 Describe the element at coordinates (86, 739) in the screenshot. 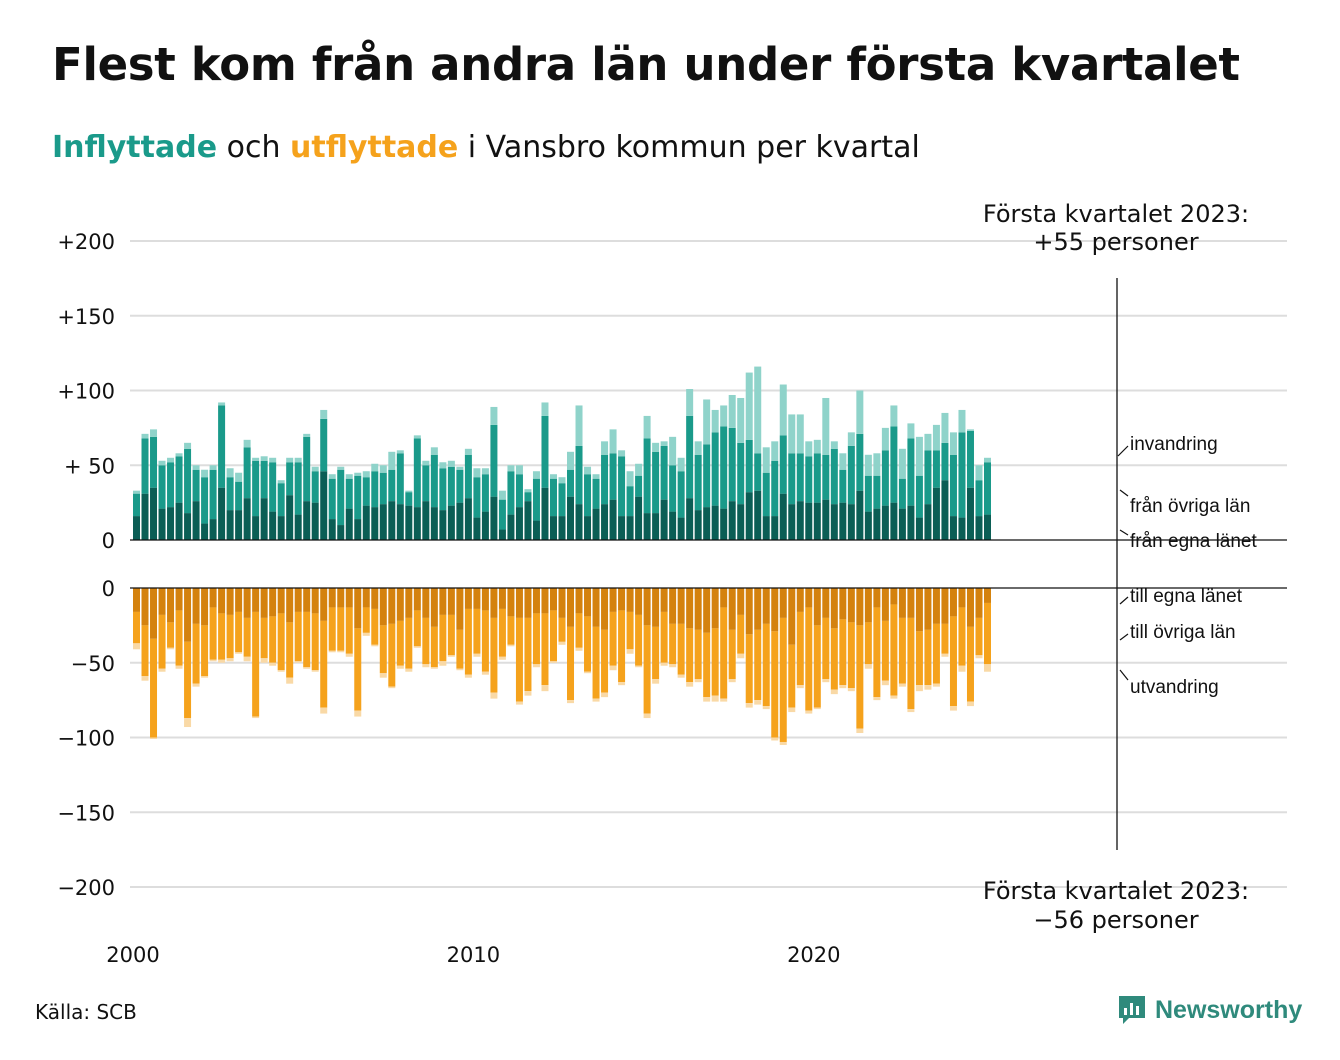

I see `y-tick-label-bottom: −100` at that location.